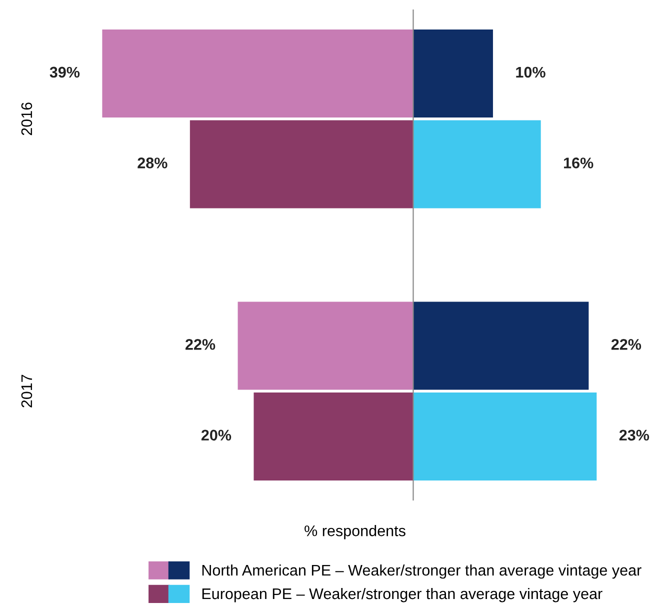 The height and width of the screenshot is (616, 661). Describe the element at coordinates (531, 72) in the screenshot. I see `data-label: 10%` at that location.